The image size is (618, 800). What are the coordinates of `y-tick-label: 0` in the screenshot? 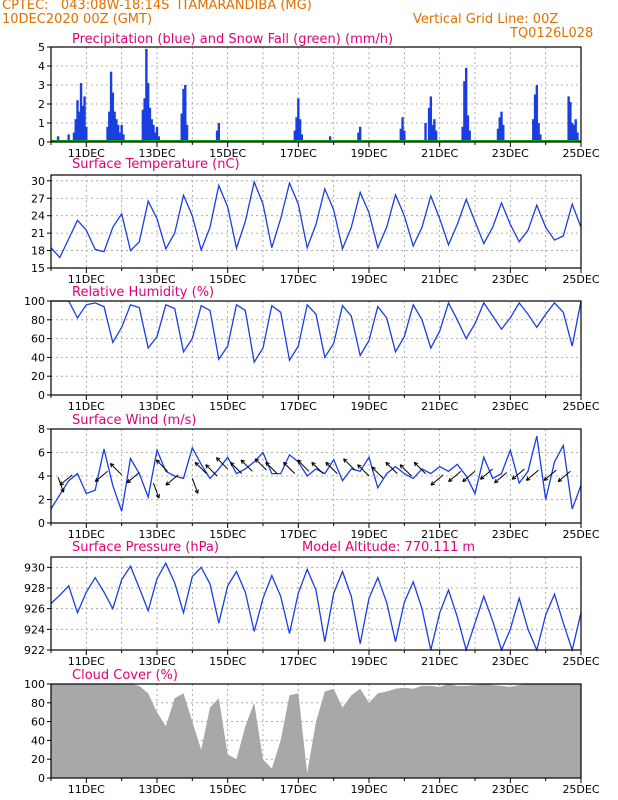 It's located at (41, 395).